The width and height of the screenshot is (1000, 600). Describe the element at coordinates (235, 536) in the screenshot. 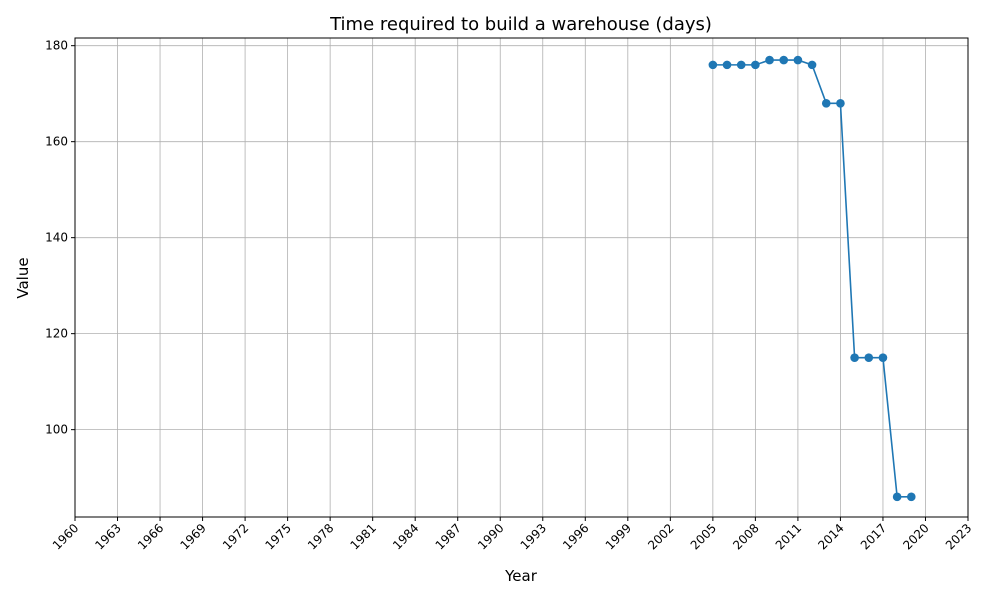

I see `x-tick-label: 1972` at that location.